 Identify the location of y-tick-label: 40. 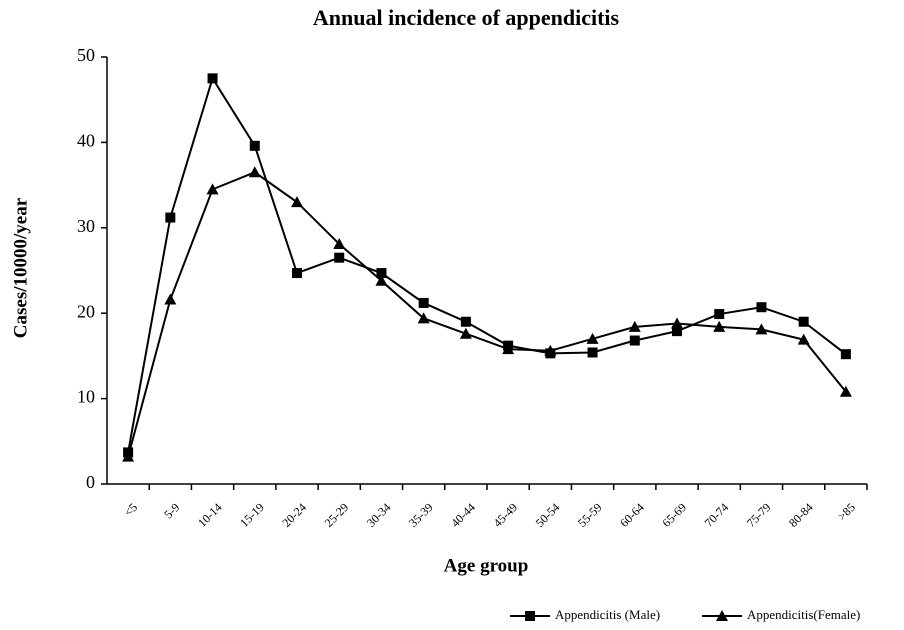
(86, 141).